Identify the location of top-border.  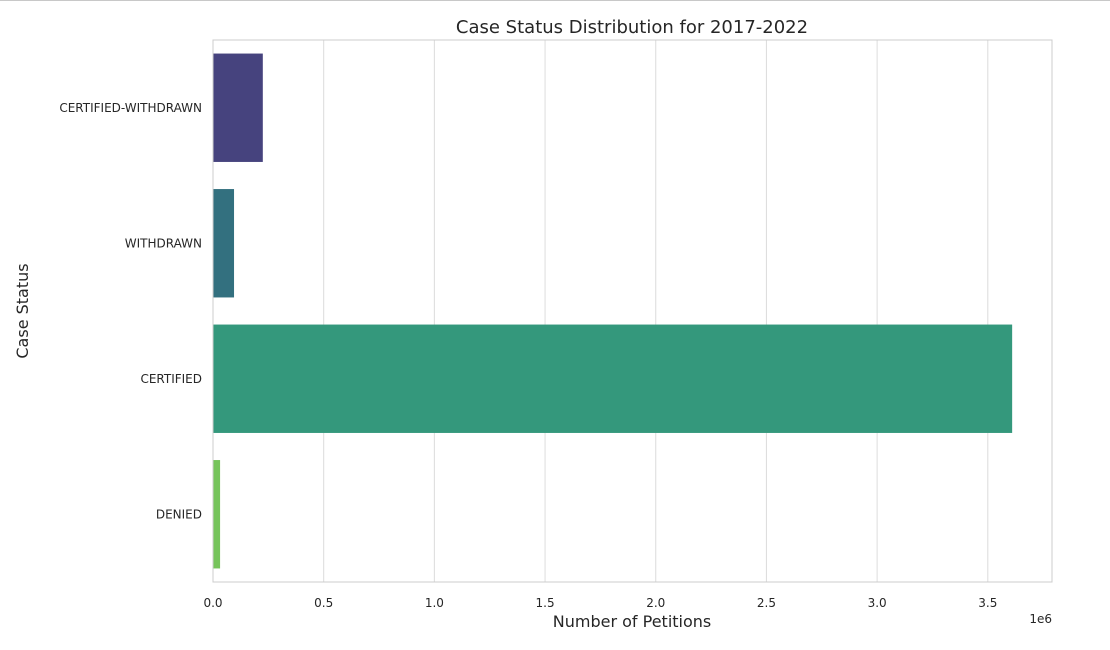
(555, 0).